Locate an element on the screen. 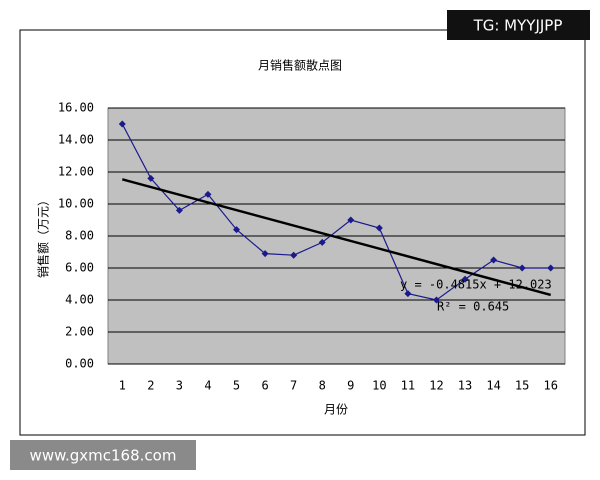 The width and height of the screenshot is (600, 480). y-tick-label: 6.00 is located at coordinates (79, 268).